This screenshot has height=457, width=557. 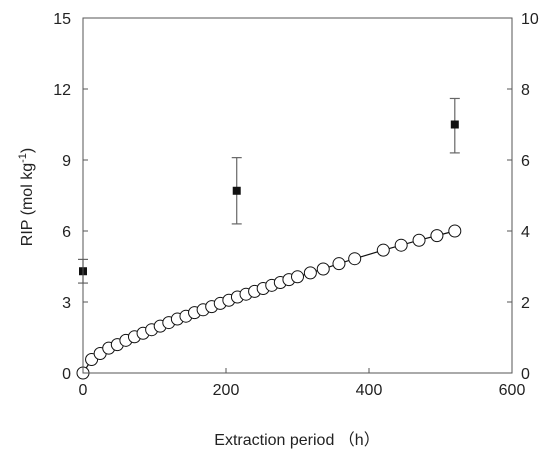 What do you see at coordinates (296, 440) in the screenshot?
I see `x-axis-title: Extraction period （h）` at bounding box center [296, 440].